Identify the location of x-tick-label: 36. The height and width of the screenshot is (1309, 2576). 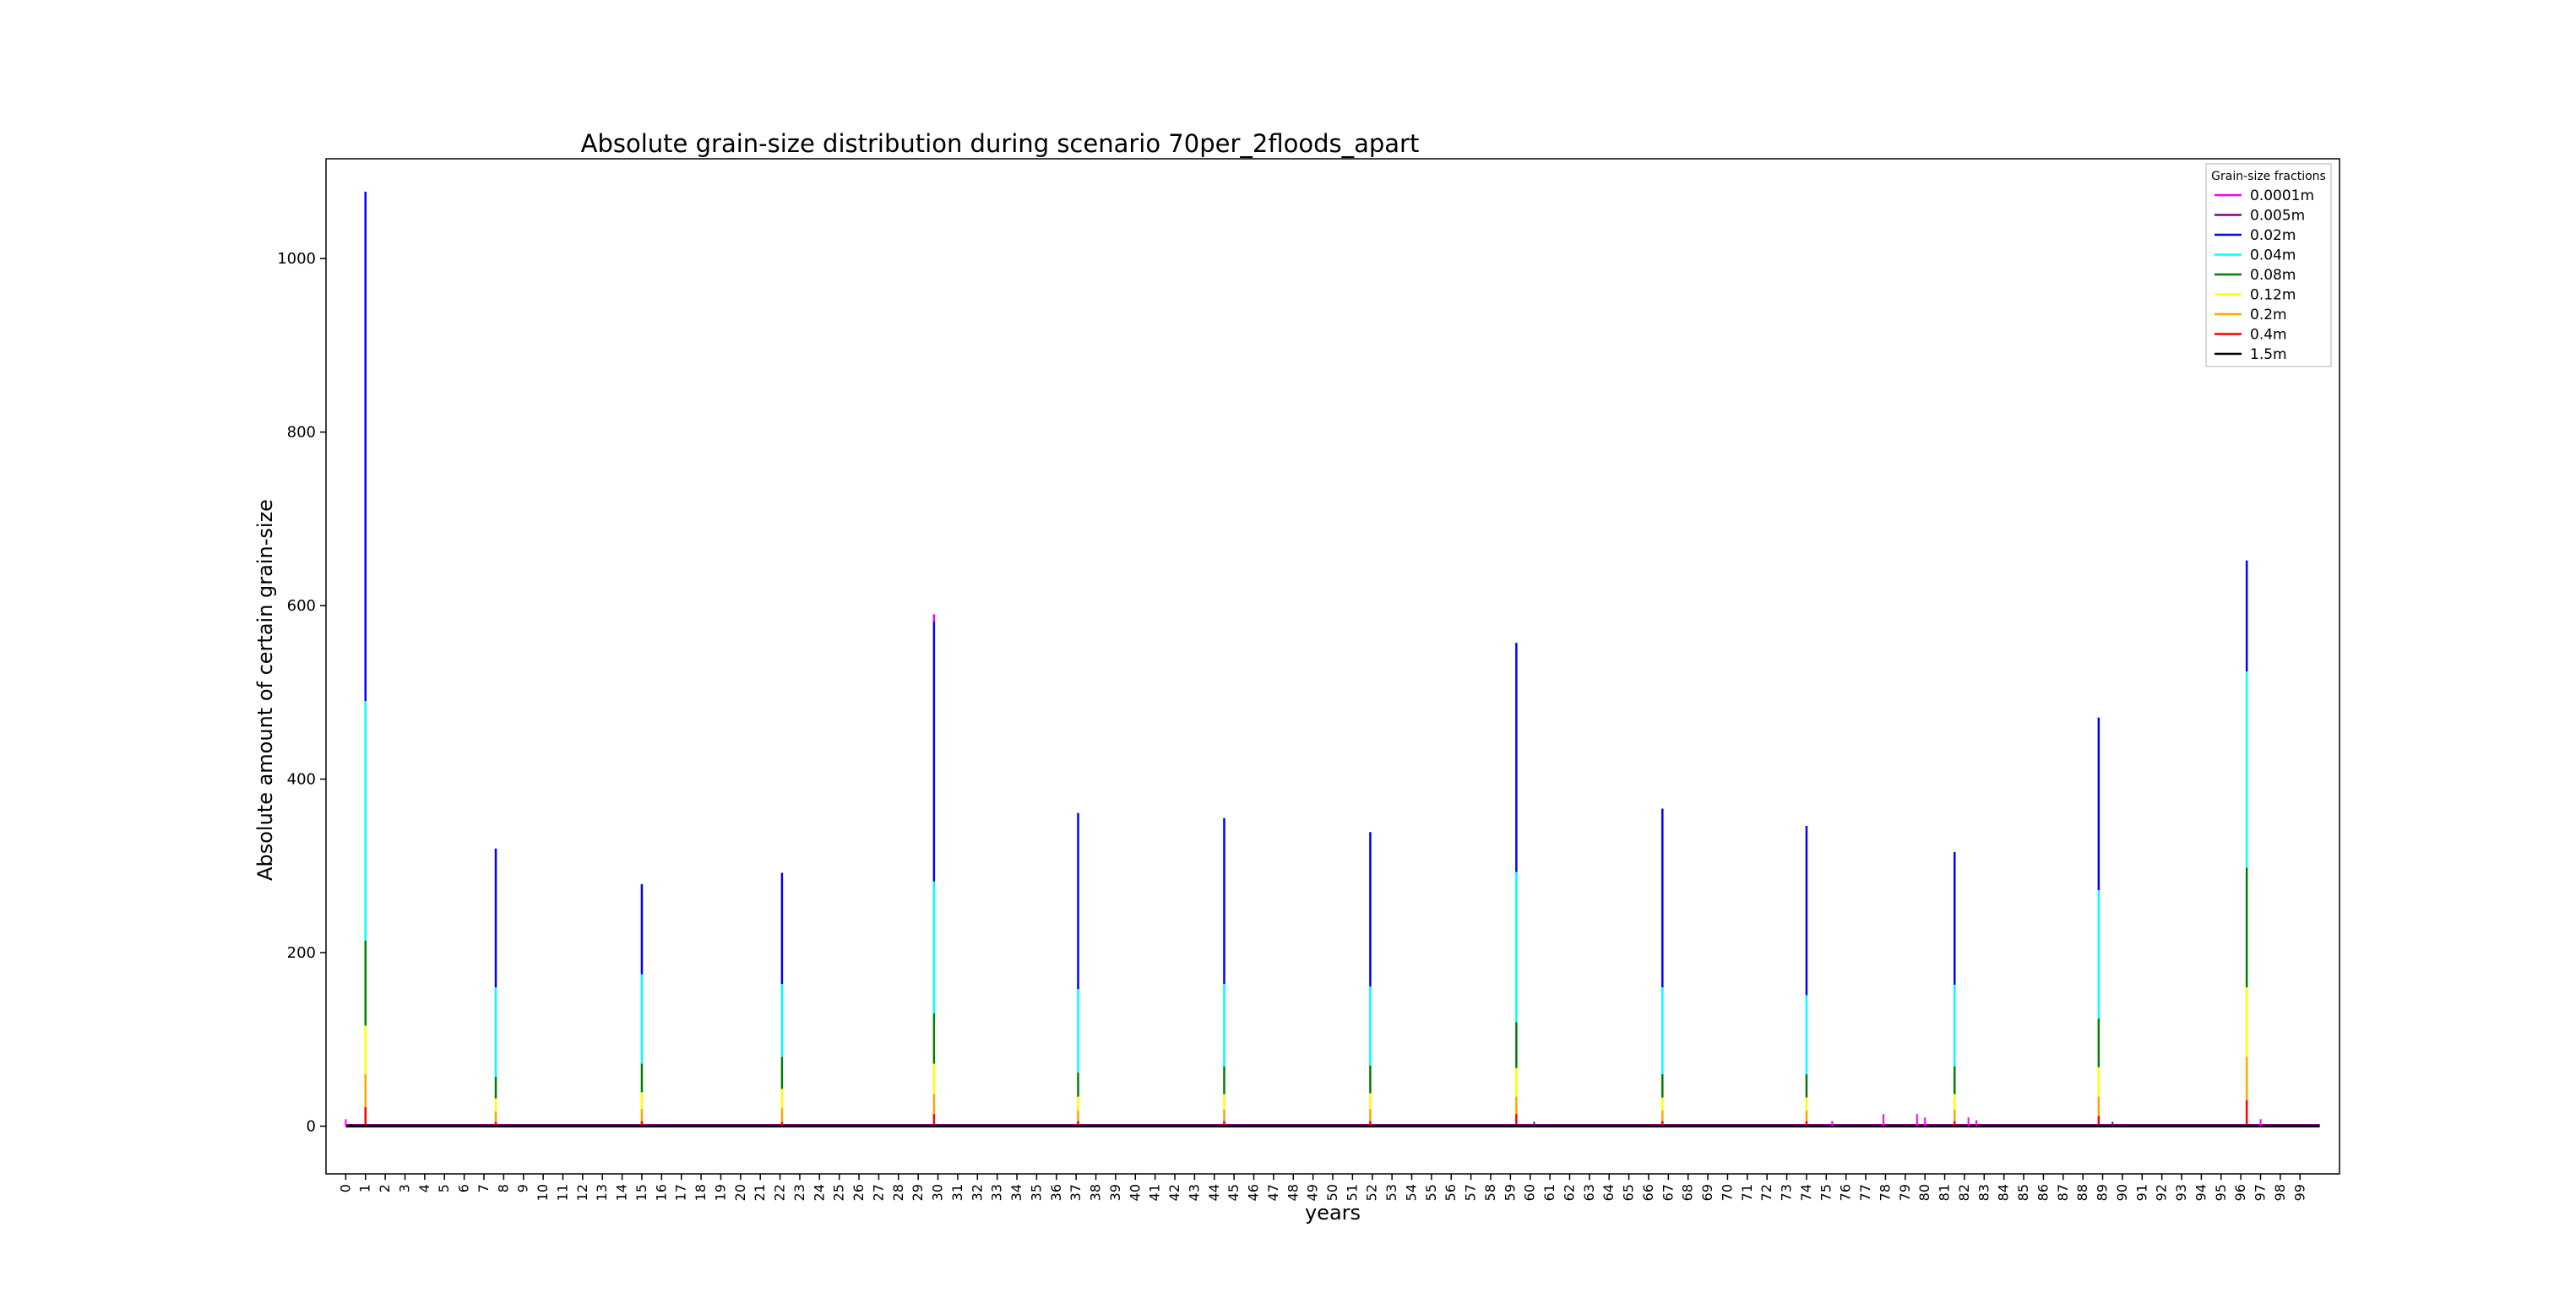
(1056, 1192).